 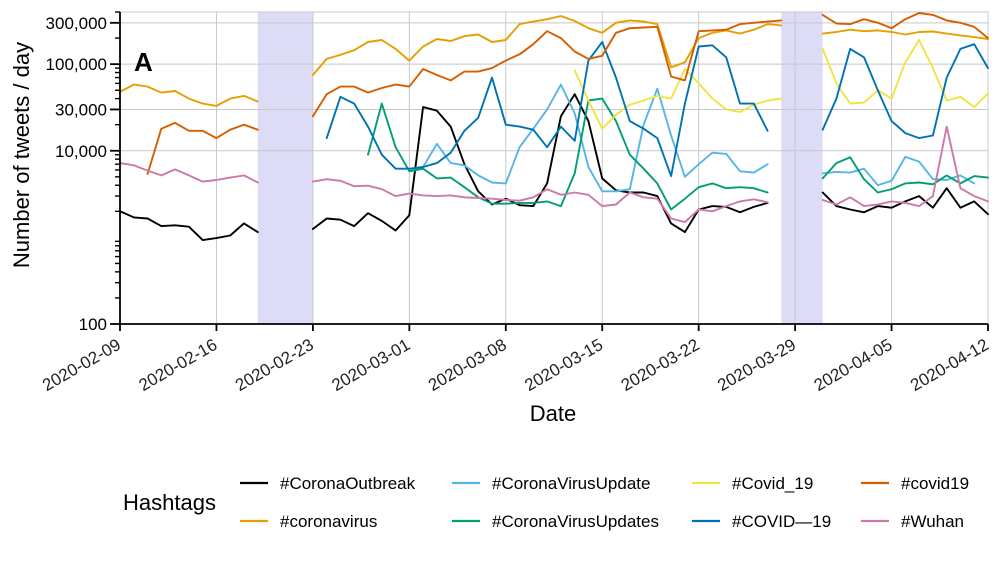 What do you see at coordinates (660, 365) in the screenshot?
I see `x-tick-label: 2020-03-22` at bounding box center [660, 365].